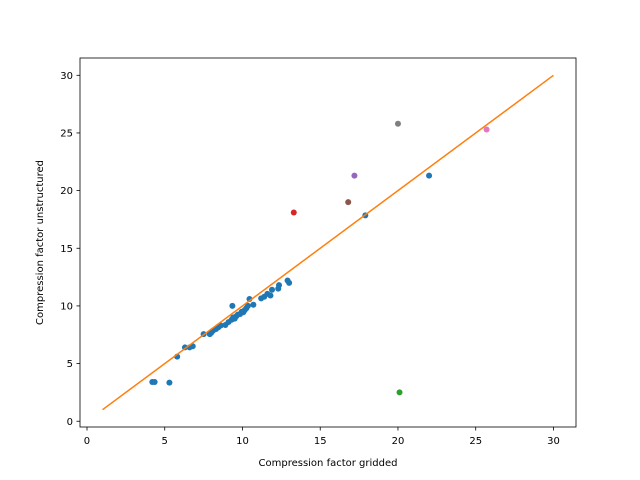 Image resolution: width=640 pixels, height=480 pixels. Describe the element at coordinates (66, 249) in the screenshot. I see `y-tick-label-15: 15` at that location.